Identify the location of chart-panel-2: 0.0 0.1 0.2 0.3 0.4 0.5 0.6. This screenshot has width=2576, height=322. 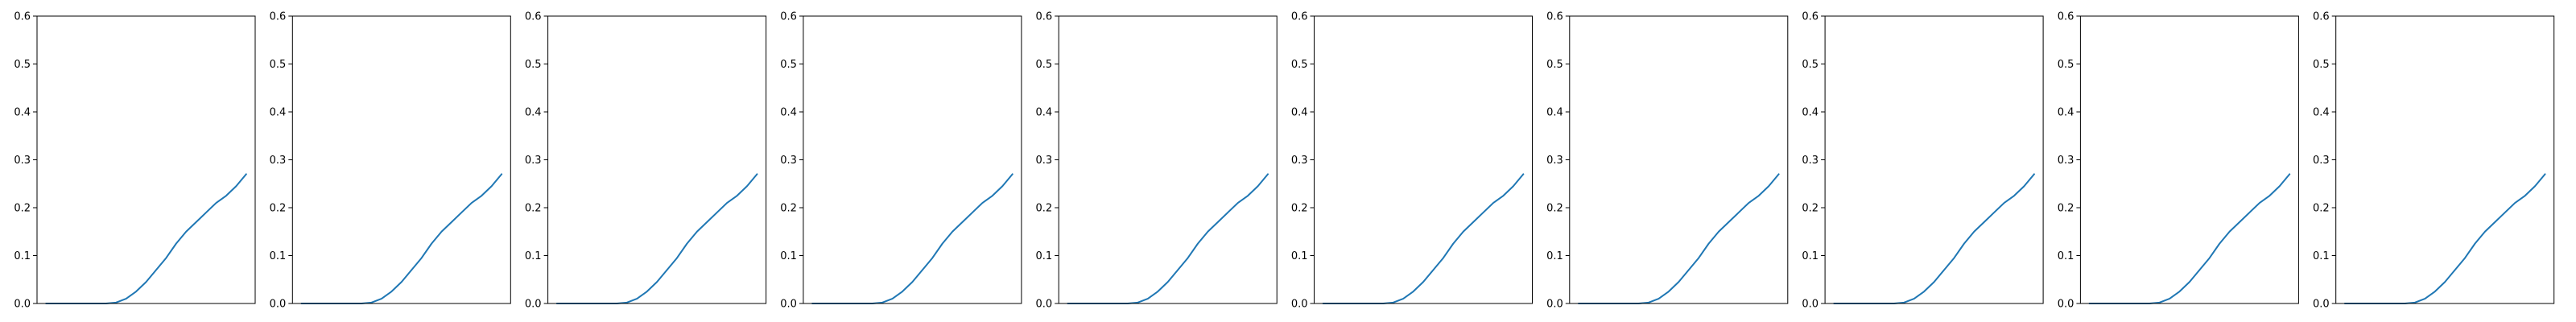
(390, 161).